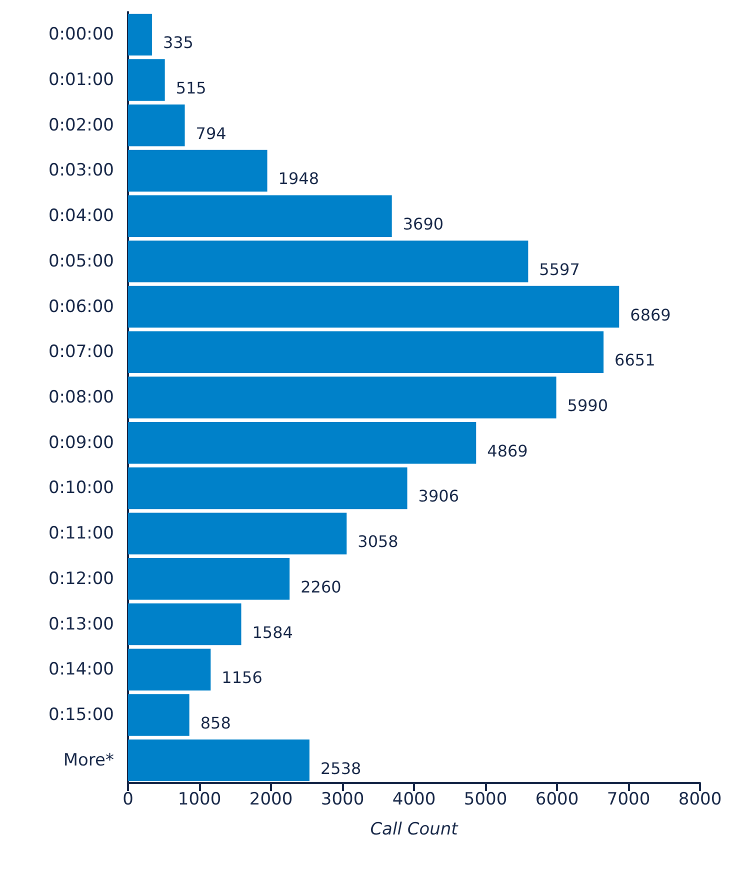 The width and height of the screenshot is (738, 869). Describe the element at coordinates (81, 125) in the screenshot. I see `y-tick-label: 0:02:00` at that location.